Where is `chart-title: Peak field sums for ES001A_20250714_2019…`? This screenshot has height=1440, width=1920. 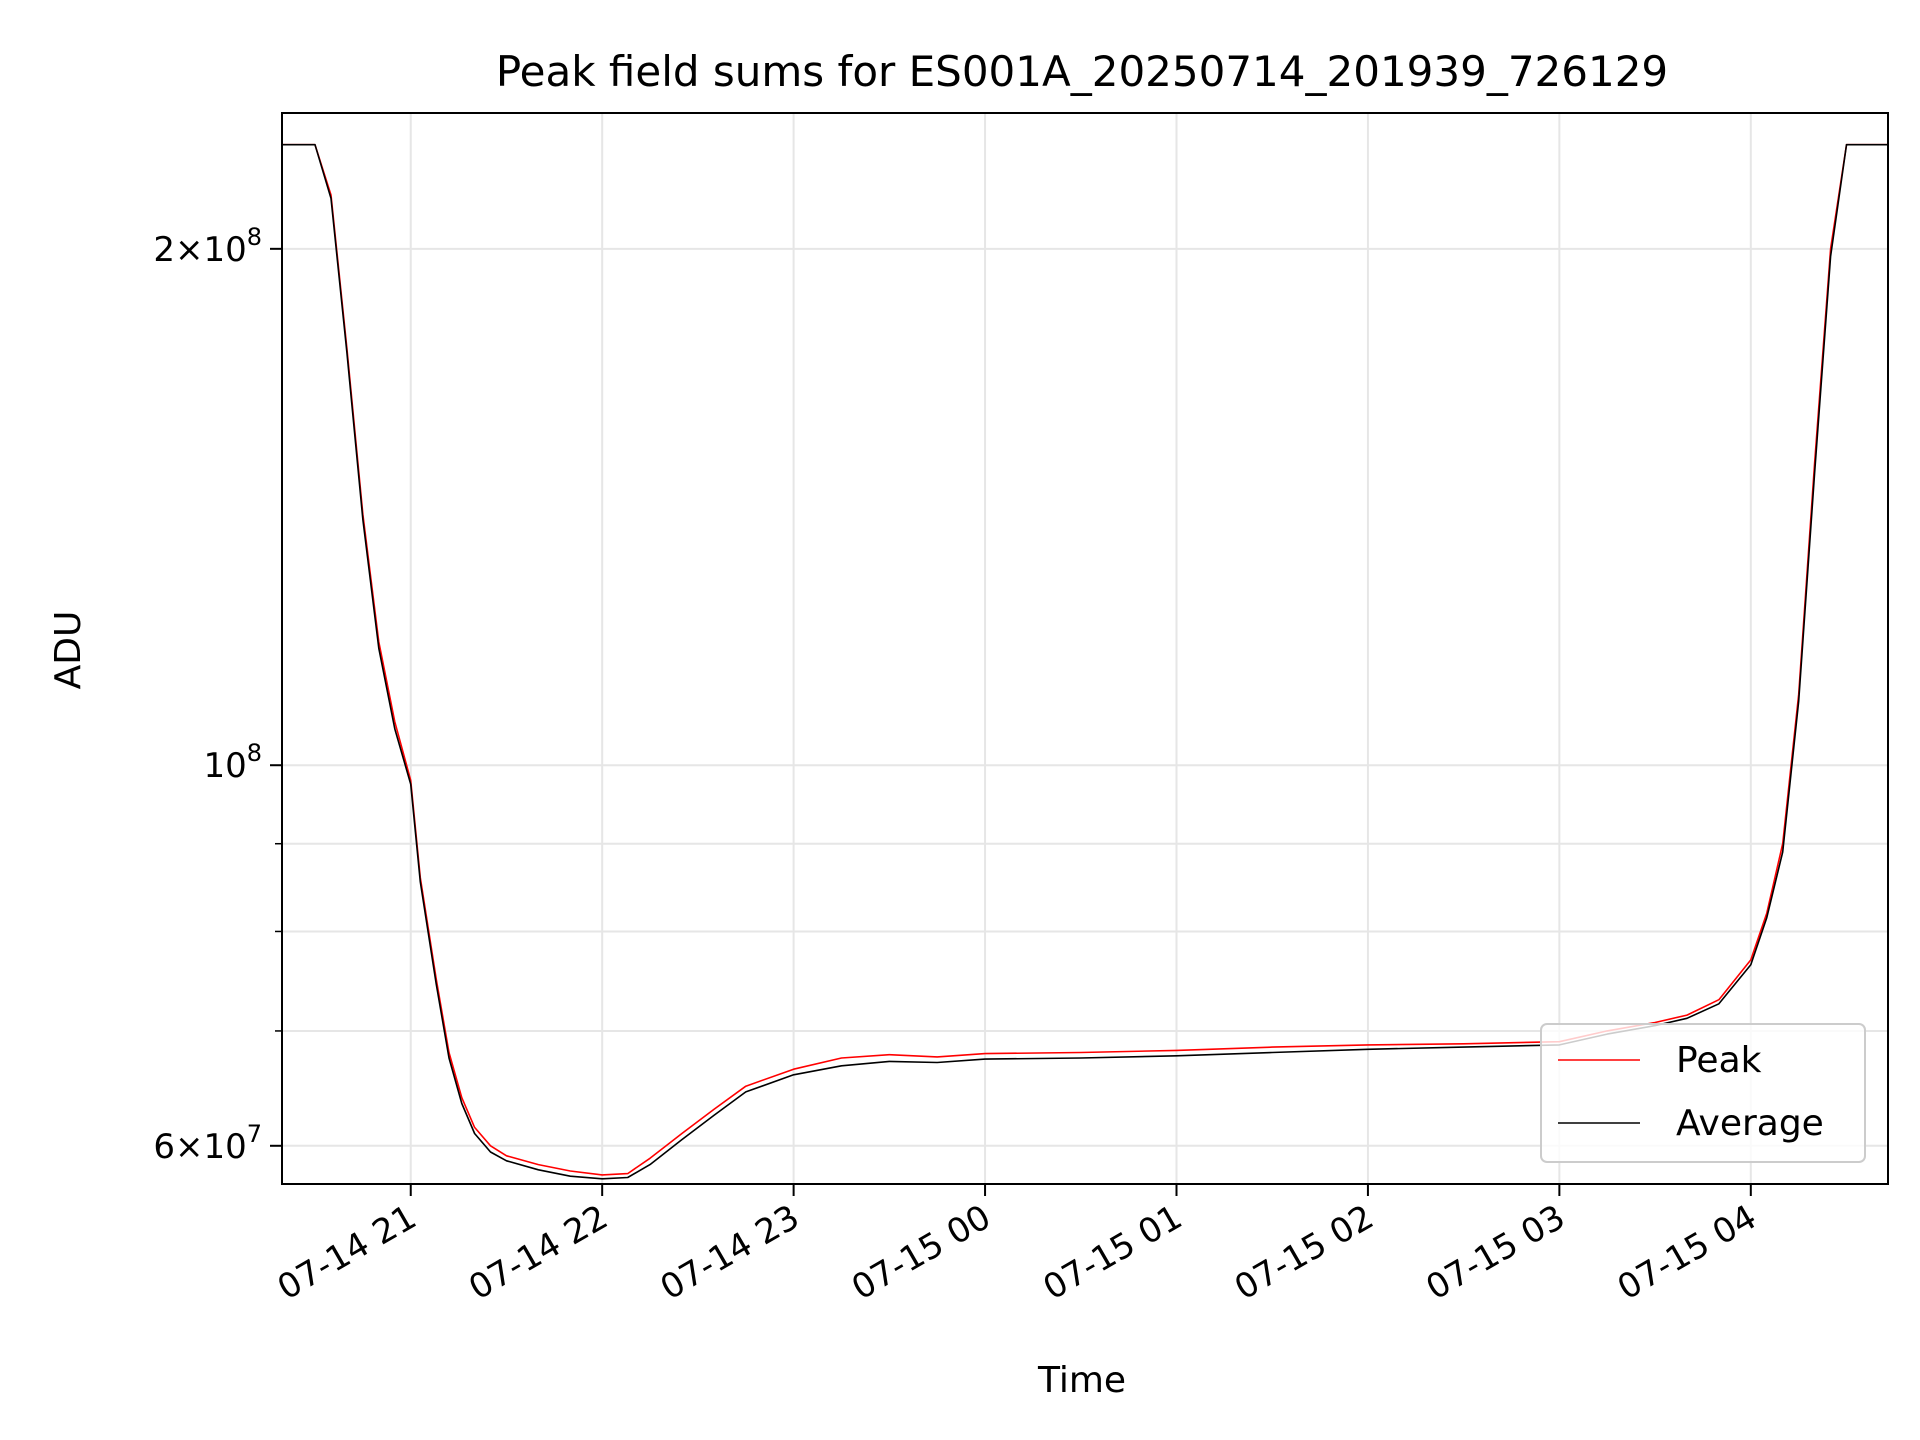
chart-title: Peak field sums for ES001A_20250714_2019… is located at coordinates (1082, 71).